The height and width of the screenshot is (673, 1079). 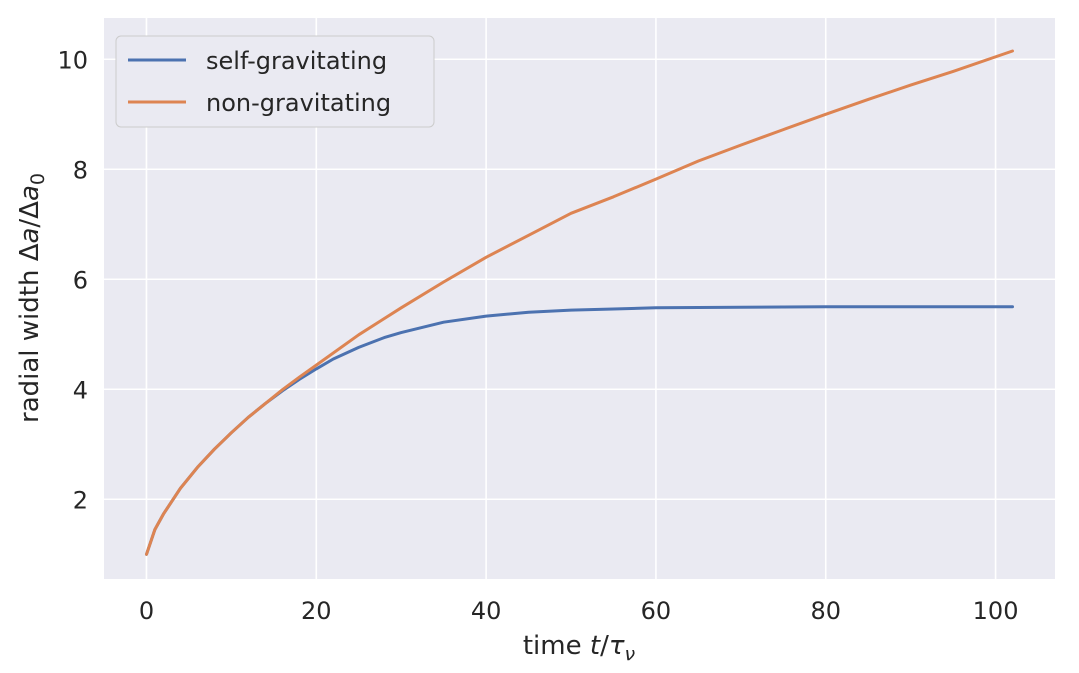 What do you see at coordinates (296, 61) in the screenshot?
I see `legend-label-self-gravitating: self-gravitating` at bounding box center [296, 61].